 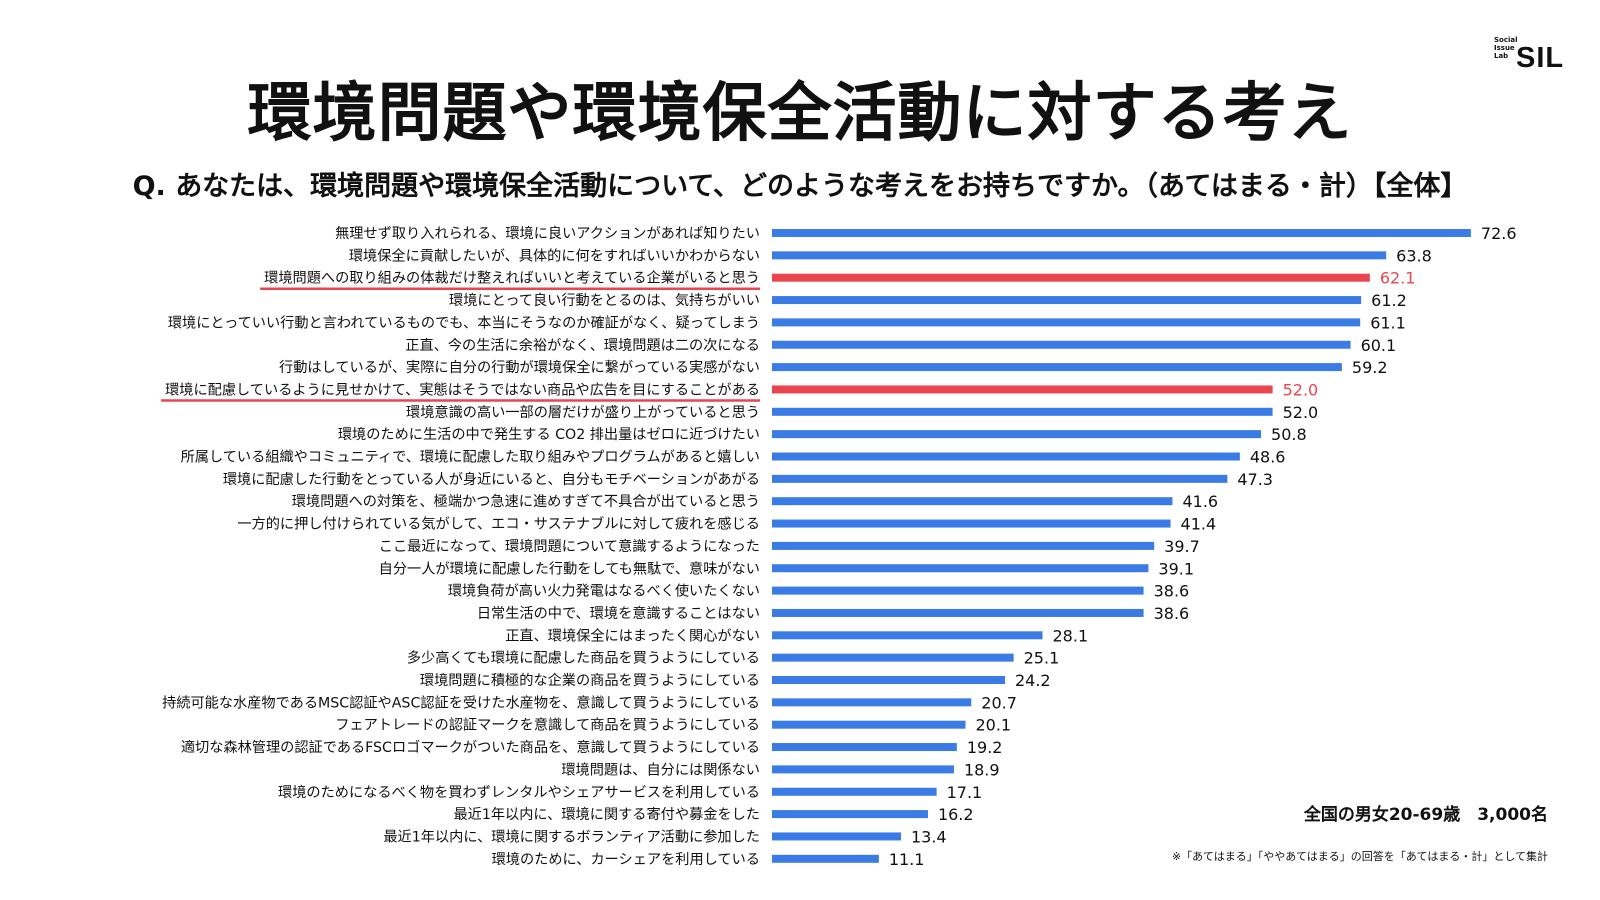 What do you see at coordinates (1199, 524) in the screenshot?
I see `data-label: 41.4` at bounding box center [1199, 524].